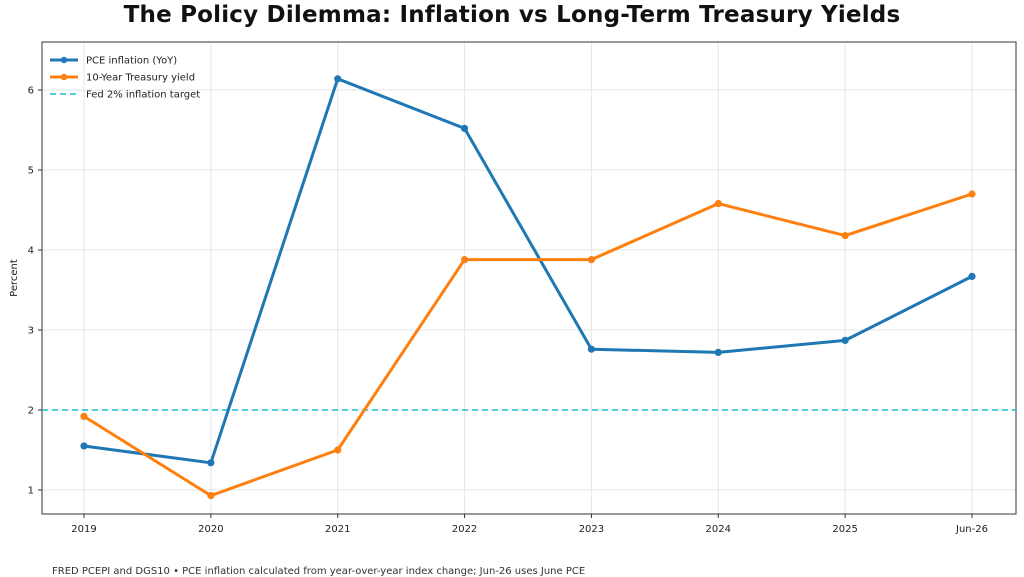 Image resolution: width=1024 pixels, height=577 pixels. Describe the element at coordinates (210, 529) in the screenshot. I see `x-tick-label: 2020` at that location.